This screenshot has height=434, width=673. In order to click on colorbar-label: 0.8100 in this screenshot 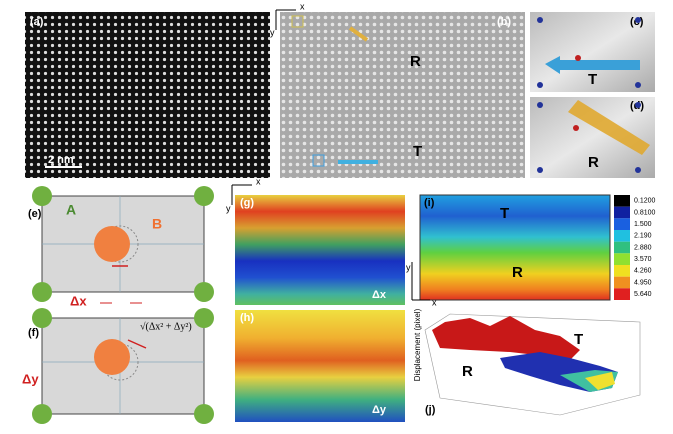, I will do `click(645, 212)`.